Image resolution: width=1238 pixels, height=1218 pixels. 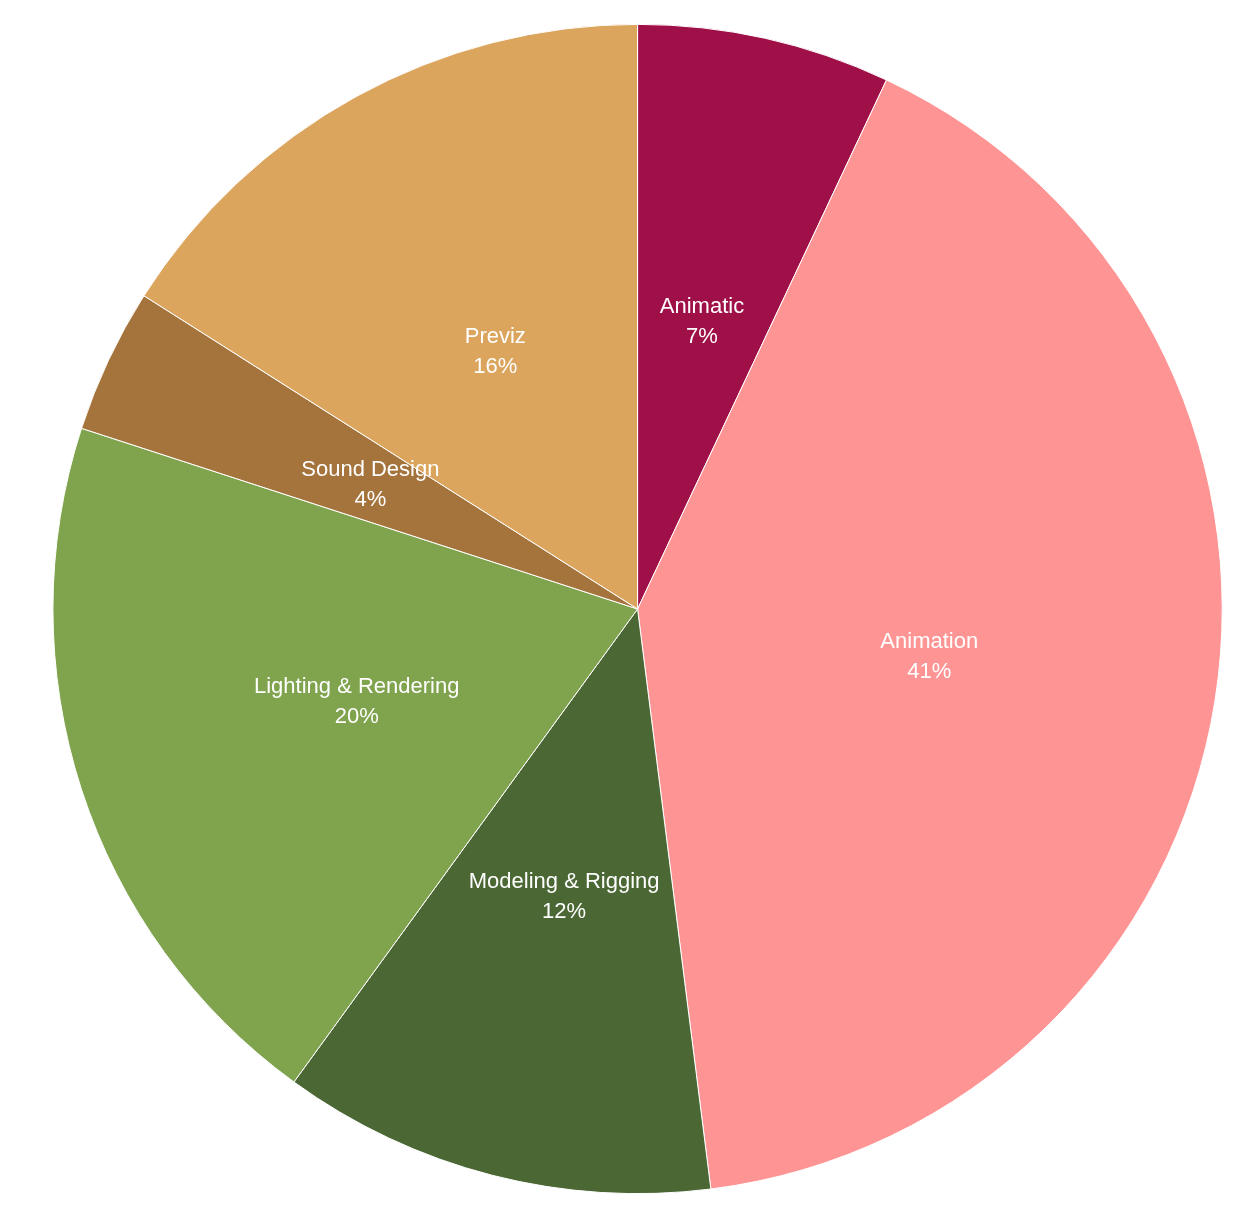 I want to click on data-label: 7%, so click(x=702, y=336).